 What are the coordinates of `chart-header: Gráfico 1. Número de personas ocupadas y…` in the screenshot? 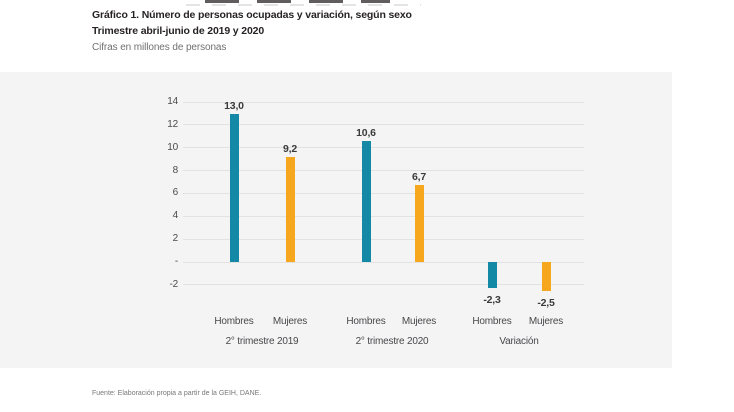 It's located at (372, 31).